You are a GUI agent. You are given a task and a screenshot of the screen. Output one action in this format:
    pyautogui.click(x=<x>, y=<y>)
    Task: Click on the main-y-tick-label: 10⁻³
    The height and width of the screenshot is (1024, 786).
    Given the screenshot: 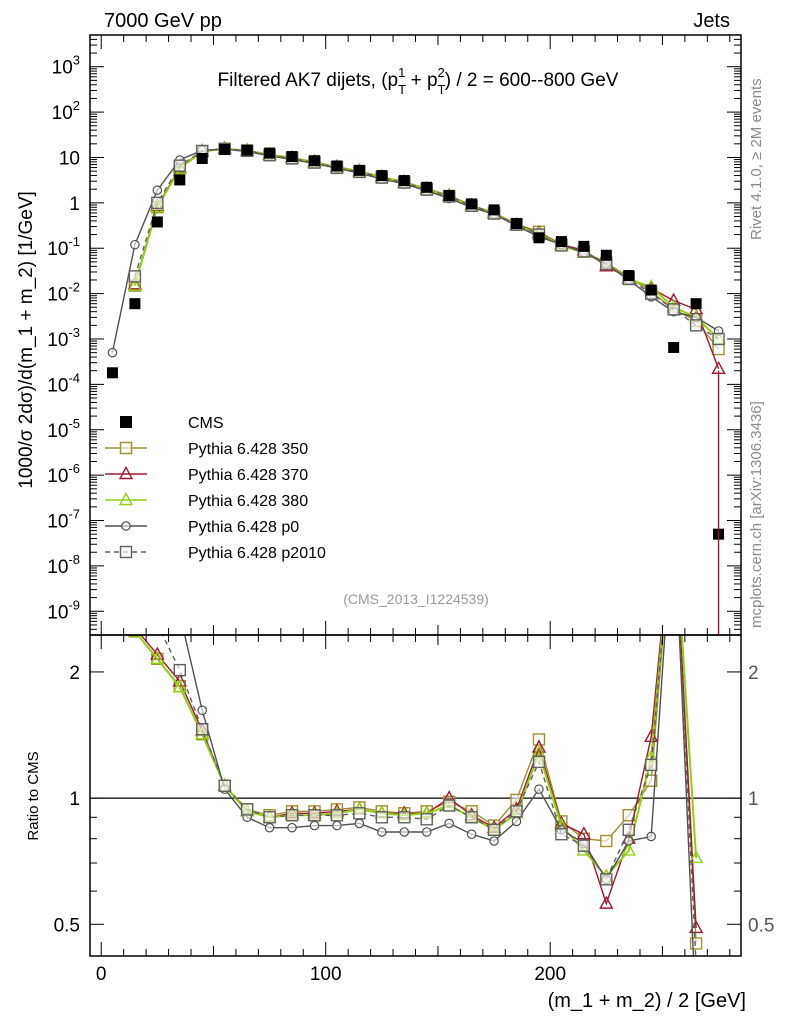 What is the action you would take?
    pyautogui.click(x=63, y=338)
    